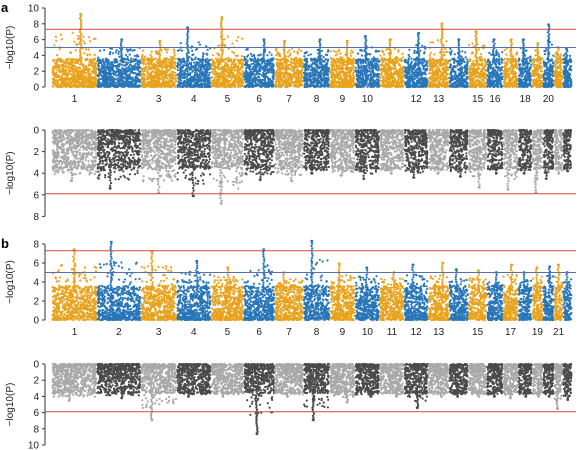 Image resolution: width=584 pixels, height=450 pixels. What do you see at coordinates (284, 41) in the screenshot?
I see `peak-snp-point` at bounding box center [284, 41].